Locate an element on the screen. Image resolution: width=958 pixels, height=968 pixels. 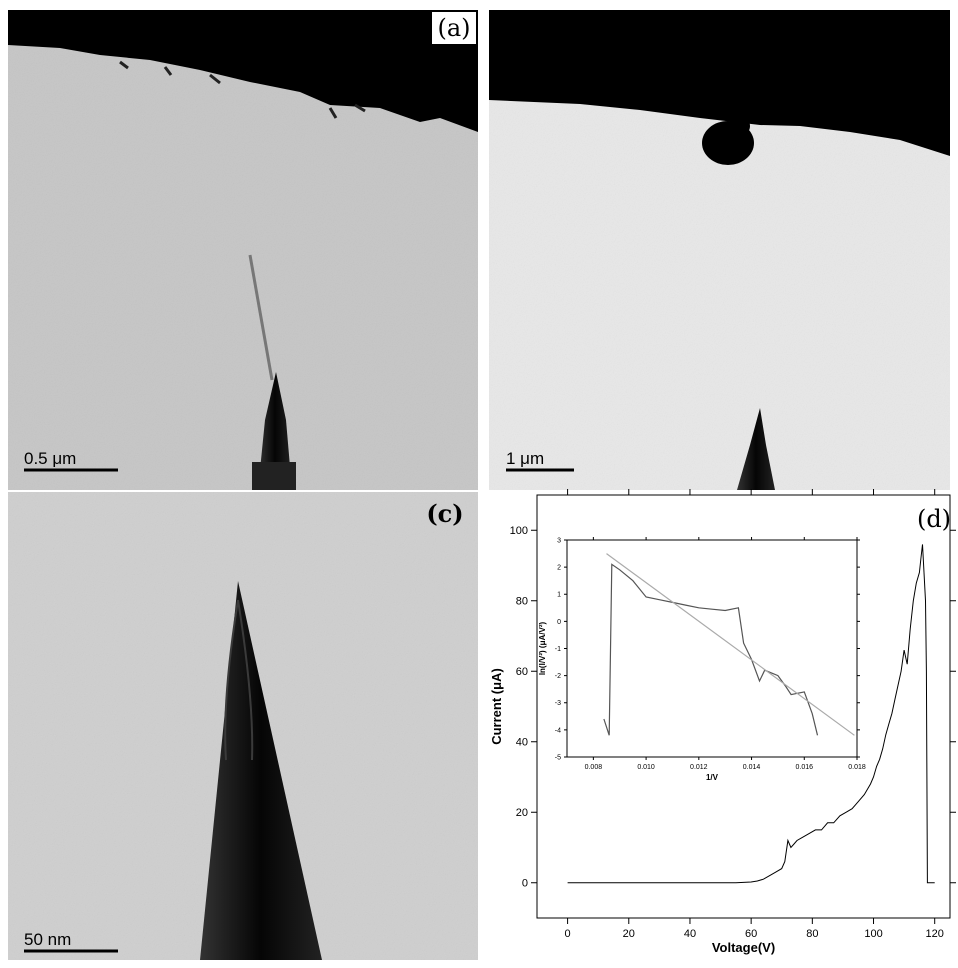
x-tick-label: 0.018 is located at coordinates (857, 767).